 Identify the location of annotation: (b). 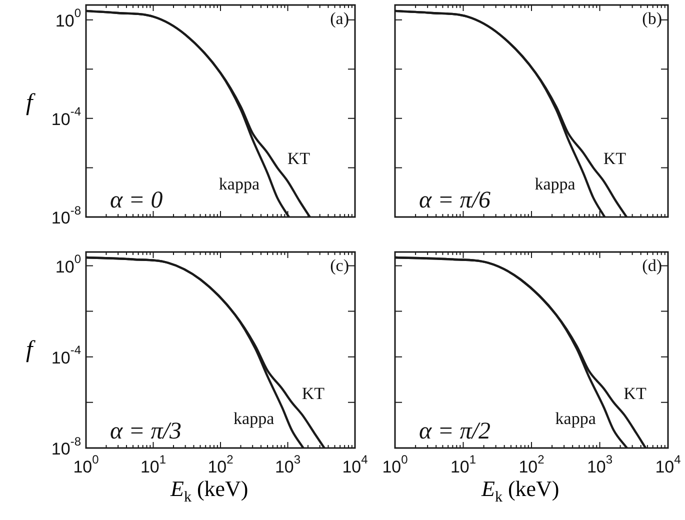
(652, 18).